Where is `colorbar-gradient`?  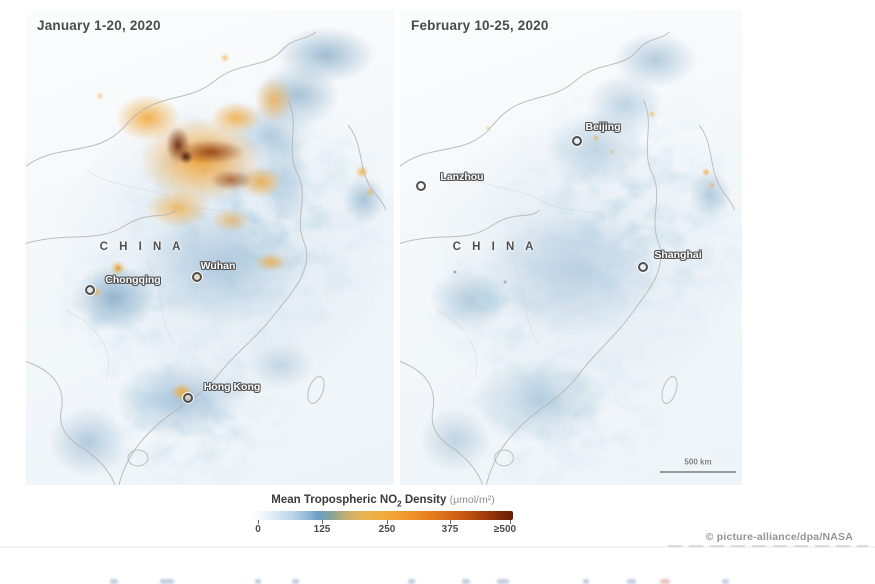 colorbar-gradient is located at coordinates (383, 515).